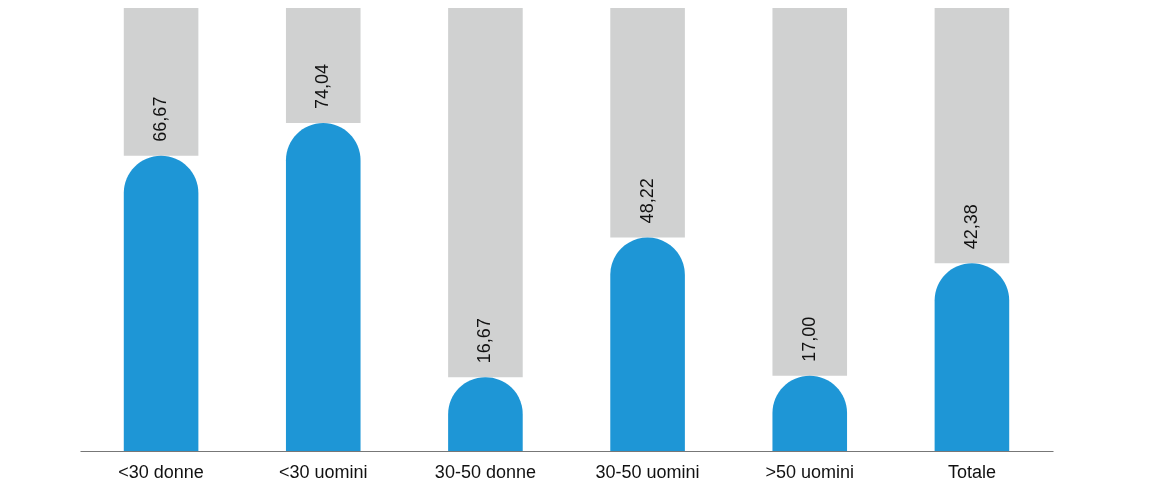 This screenshot has width=1163, height=491. Describe the element at coordinates (970, 227) in the screenshot. I see `data-label: 42,38` at that location.